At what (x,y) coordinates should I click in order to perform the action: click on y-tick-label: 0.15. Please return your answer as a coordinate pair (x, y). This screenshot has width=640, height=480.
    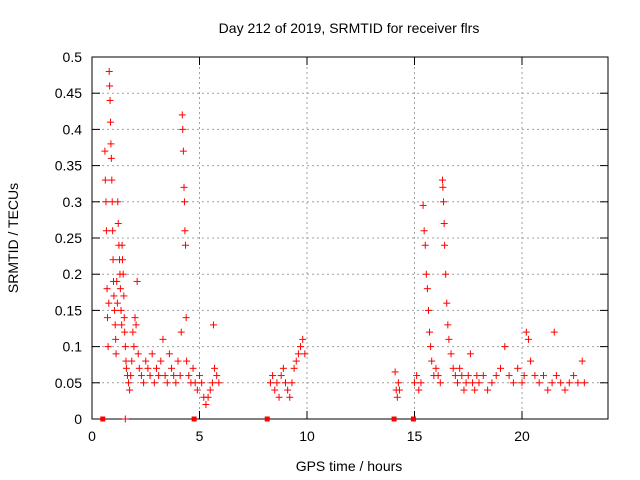
    Looking at the image, I should click on (68, 310).